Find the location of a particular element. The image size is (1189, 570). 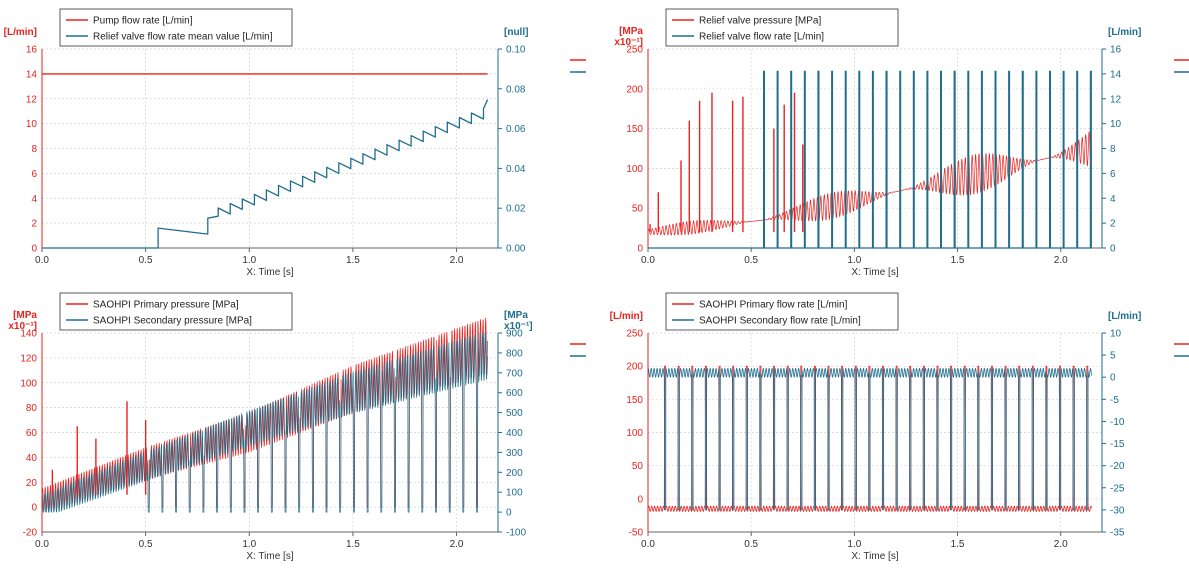

right-tick-label: 500 is located at coordinates (514, 413).